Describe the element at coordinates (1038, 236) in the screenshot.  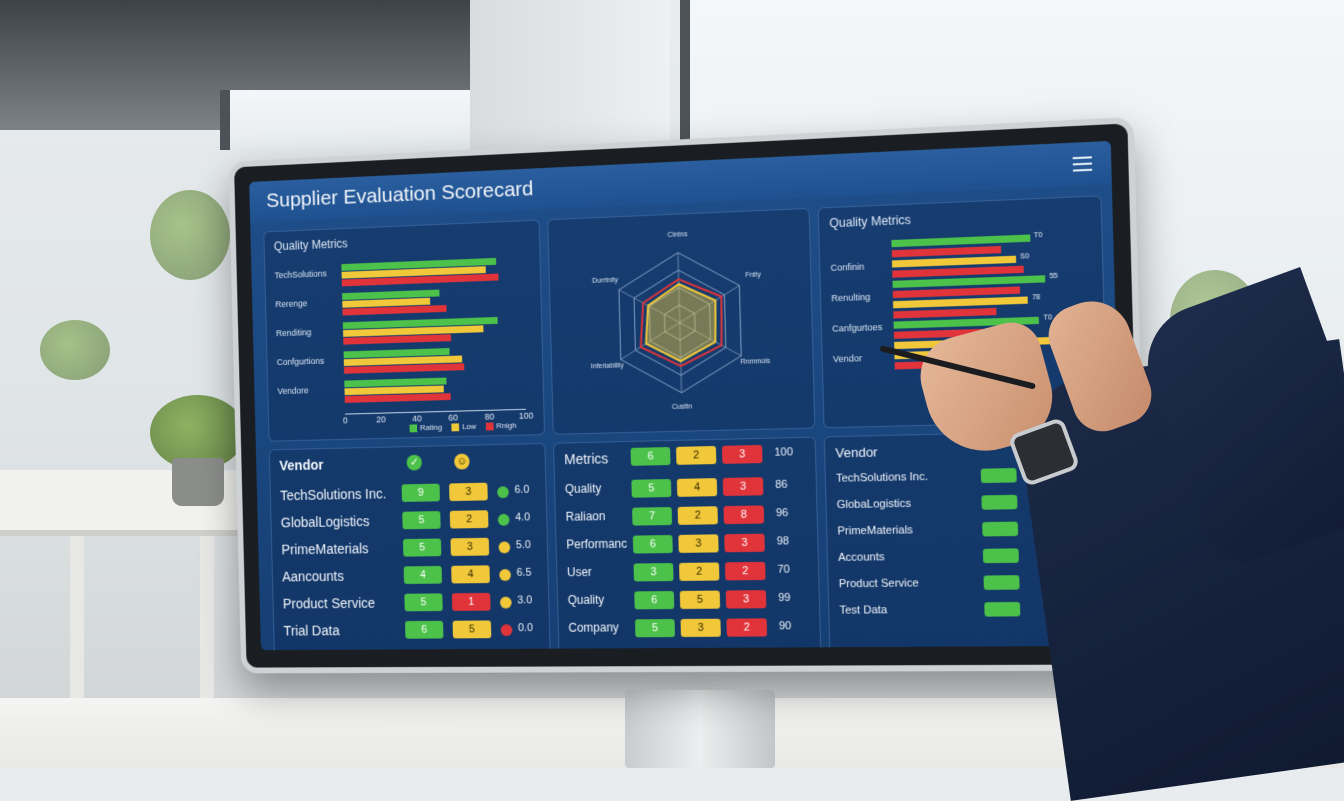
I see `value-label: T0` at that location.